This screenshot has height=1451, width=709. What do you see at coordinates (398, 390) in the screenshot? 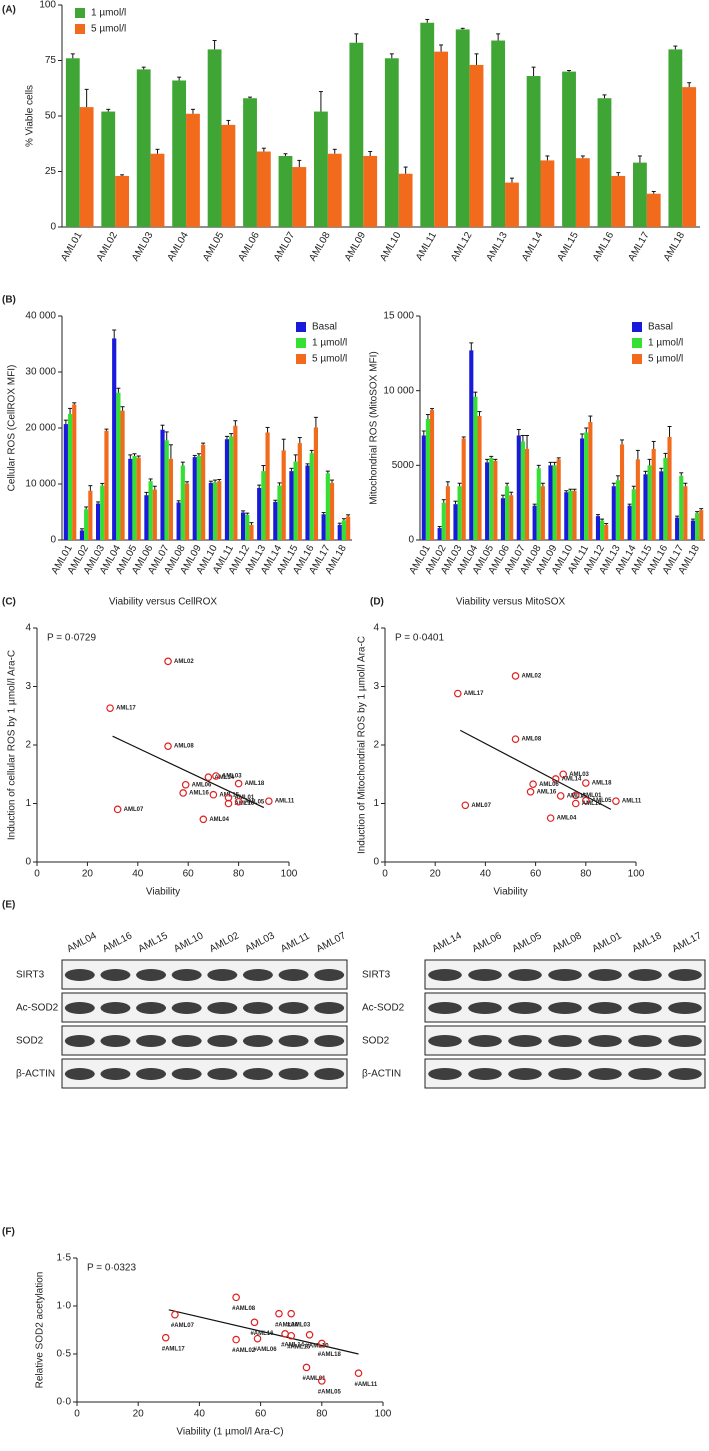
I see `y-tick-label: 10 000` at bounding box center [398, 390].